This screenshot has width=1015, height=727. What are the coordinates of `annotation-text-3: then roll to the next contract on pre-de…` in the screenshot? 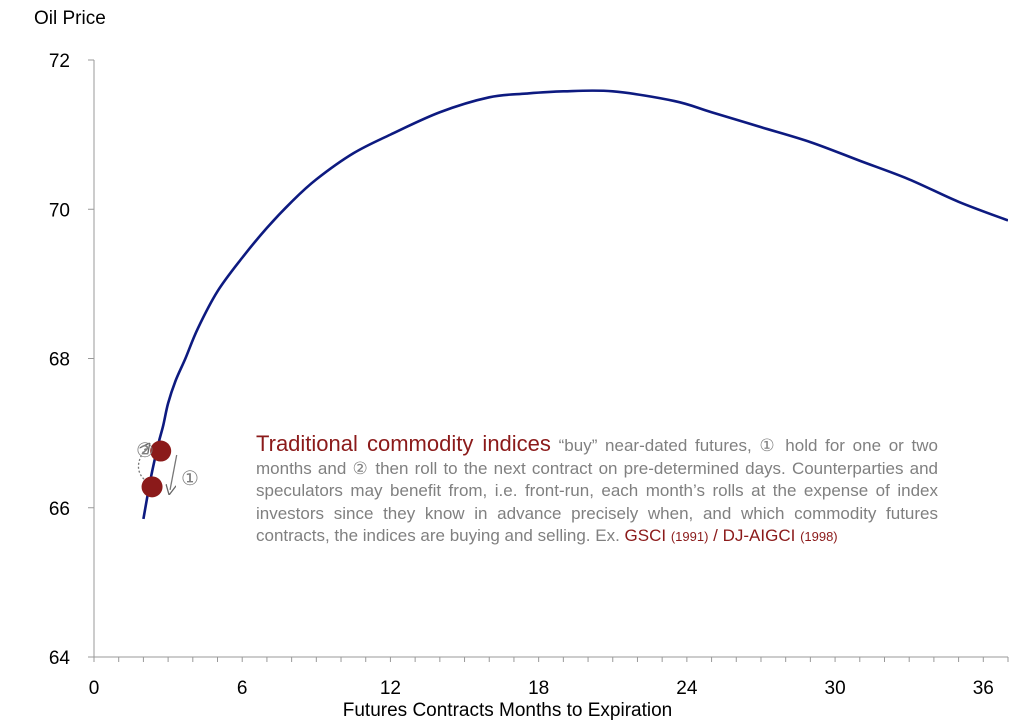 It's located at (597, 502).